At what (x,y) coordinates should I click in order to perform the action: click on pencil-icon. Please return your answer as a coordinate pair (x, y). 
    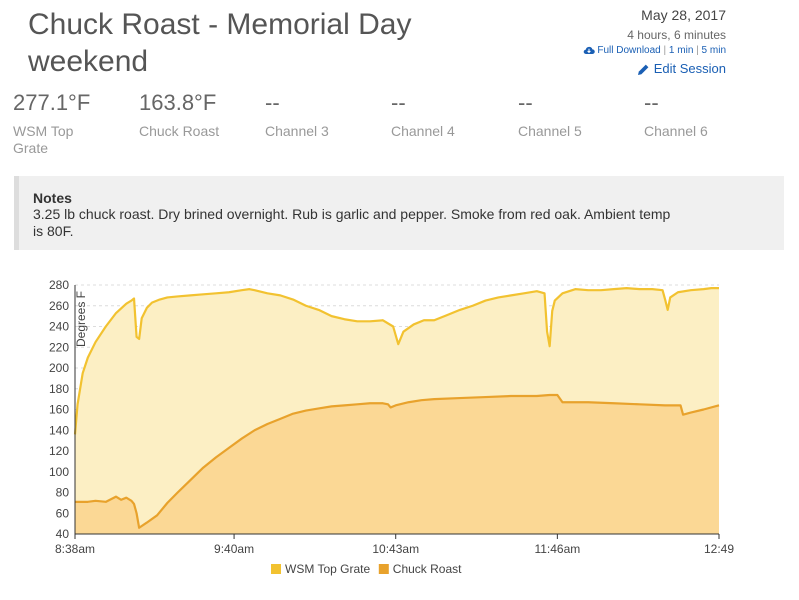
    Looking at the image, I should click on (643, 70).